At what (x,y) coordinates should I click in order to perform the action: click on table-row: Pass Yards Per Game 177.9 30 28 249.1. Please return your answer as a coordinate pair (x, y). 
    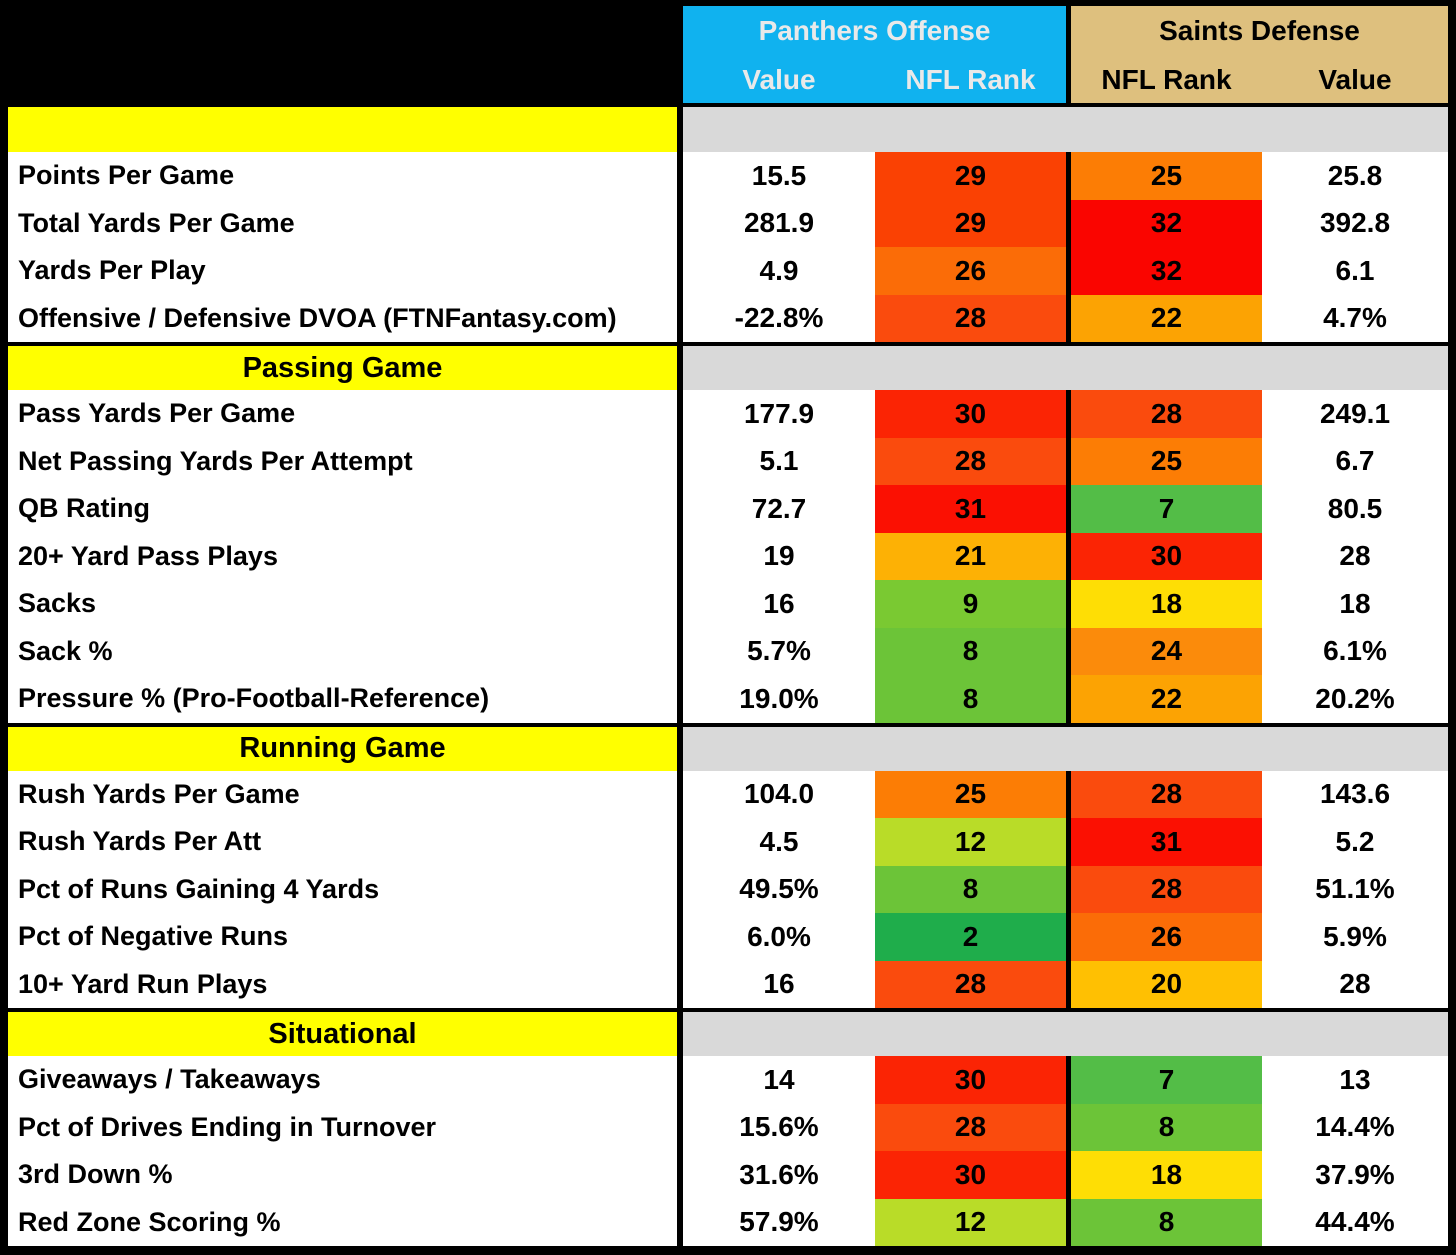
    Looking at the image, I should click on (728, 414).